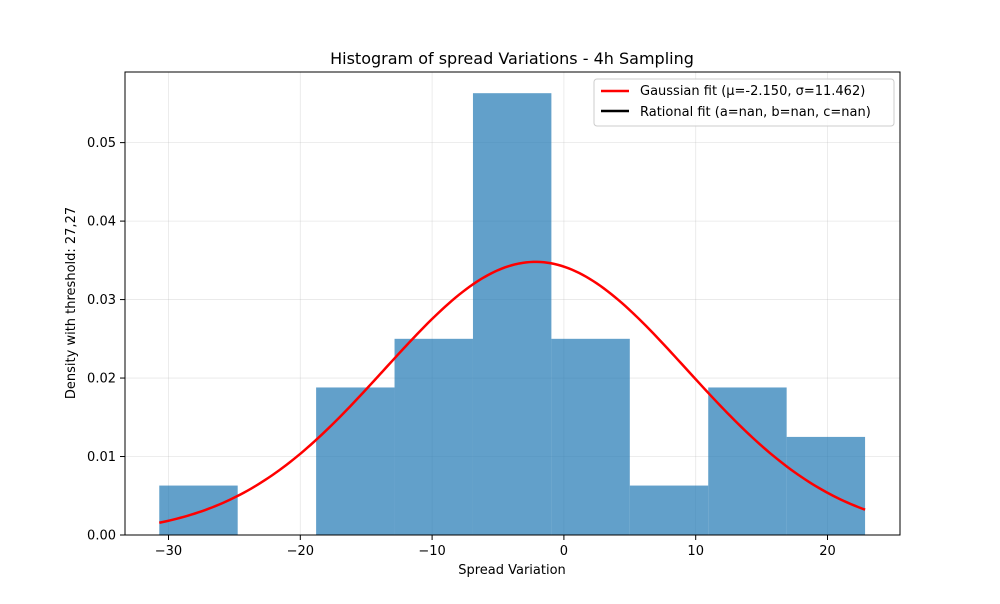 Image resolution: width=1000 pixels, height=604 pixels. I want to click on y-axis-label: Density with threshold: 27,27, so click(71, 303).